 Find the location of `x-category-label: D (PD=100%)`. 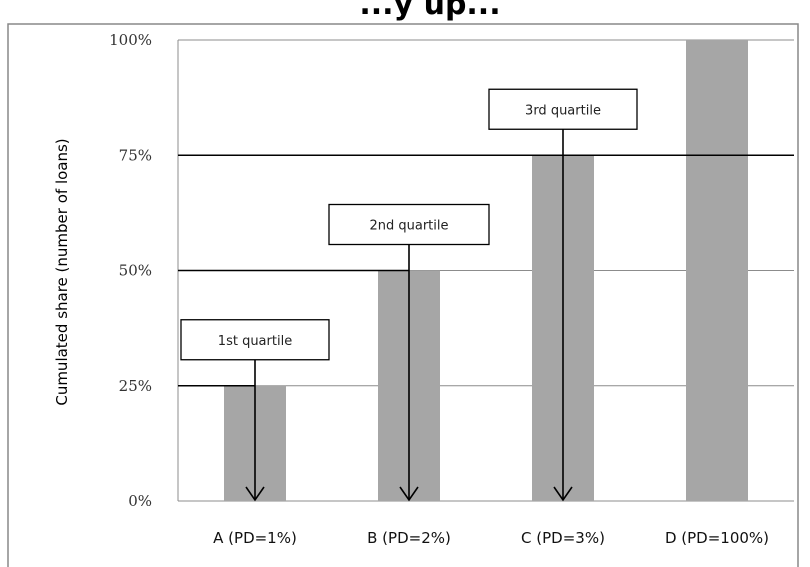

x-category-label: D (PD=100%) is located at coordinates (717, 538).